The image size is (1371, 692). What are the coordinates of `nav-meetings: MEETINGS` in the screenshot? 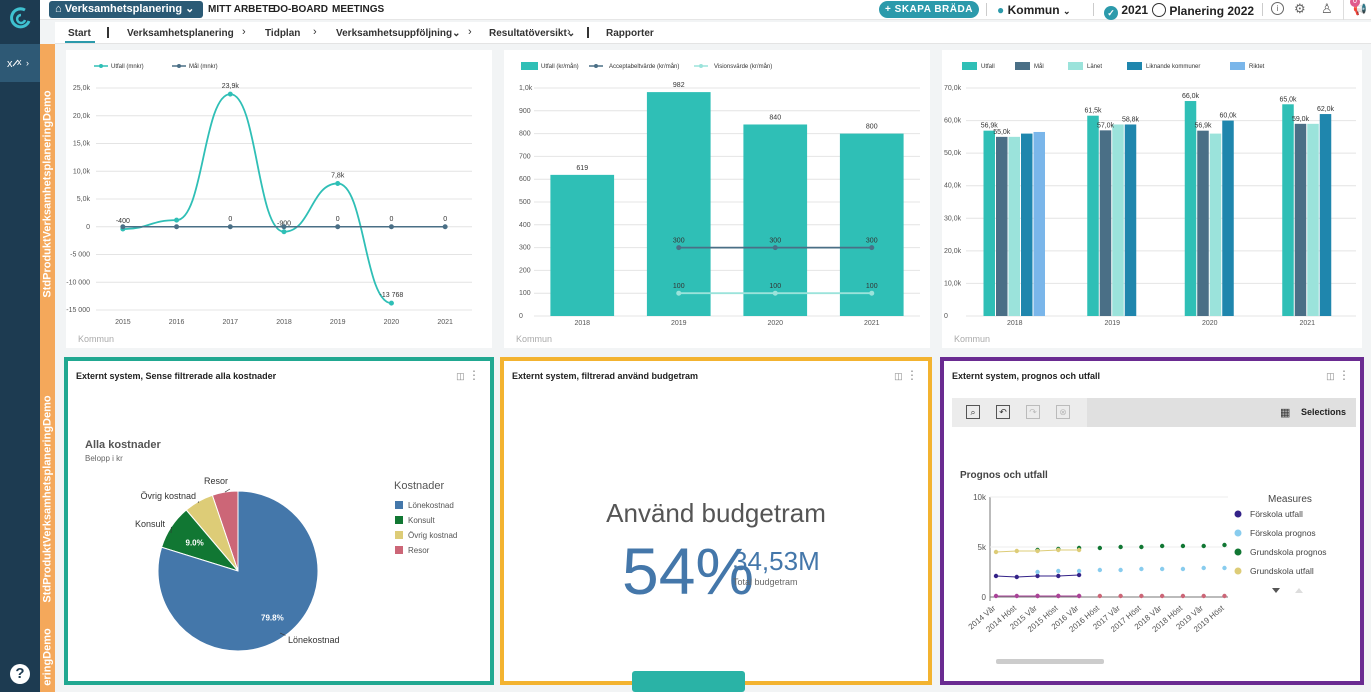 It's located at (358, 9).